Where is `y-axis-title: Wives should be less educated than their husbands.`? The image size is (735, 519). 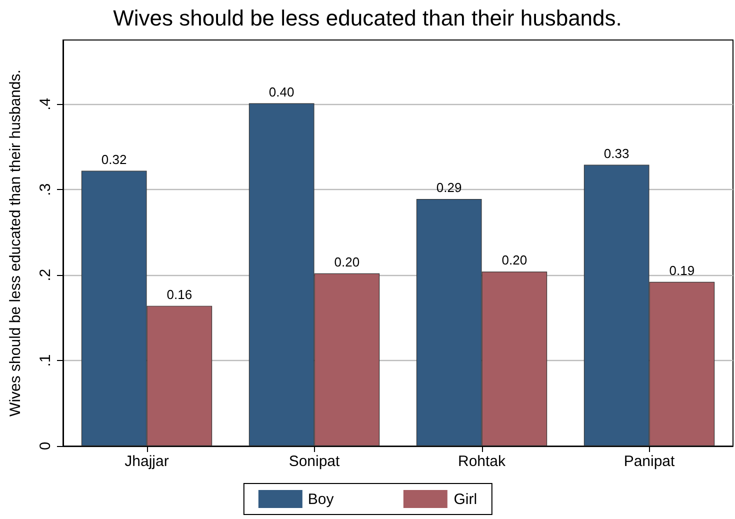
y-axis-title: Wives should be less educated than their husbands. is located at coordinates (15, 243).